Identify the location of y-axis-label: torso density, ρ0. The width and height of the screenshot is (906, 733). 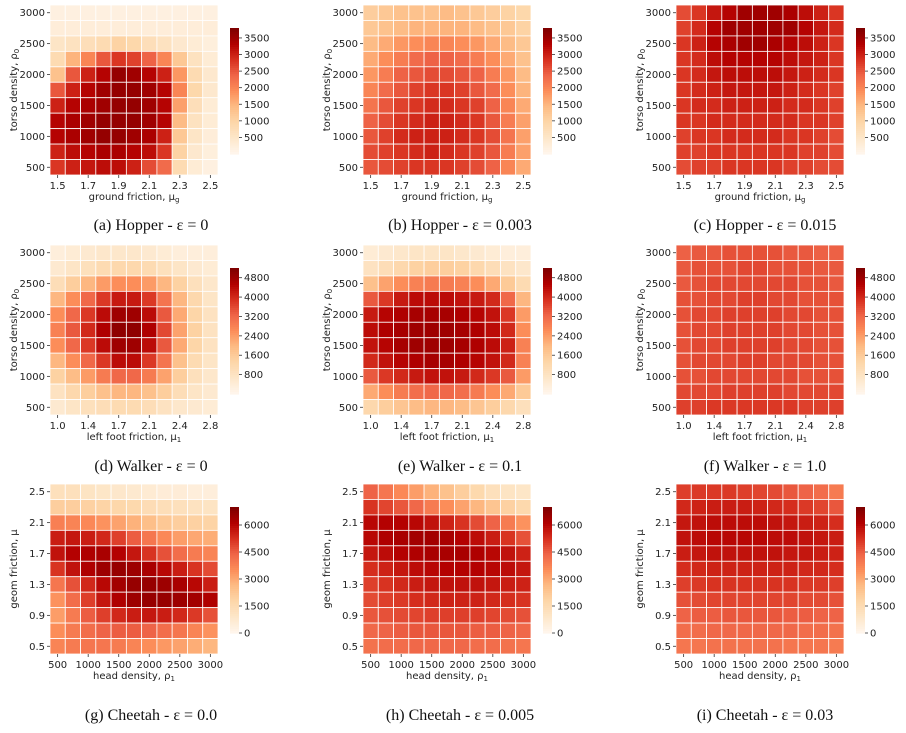
(15, 330).